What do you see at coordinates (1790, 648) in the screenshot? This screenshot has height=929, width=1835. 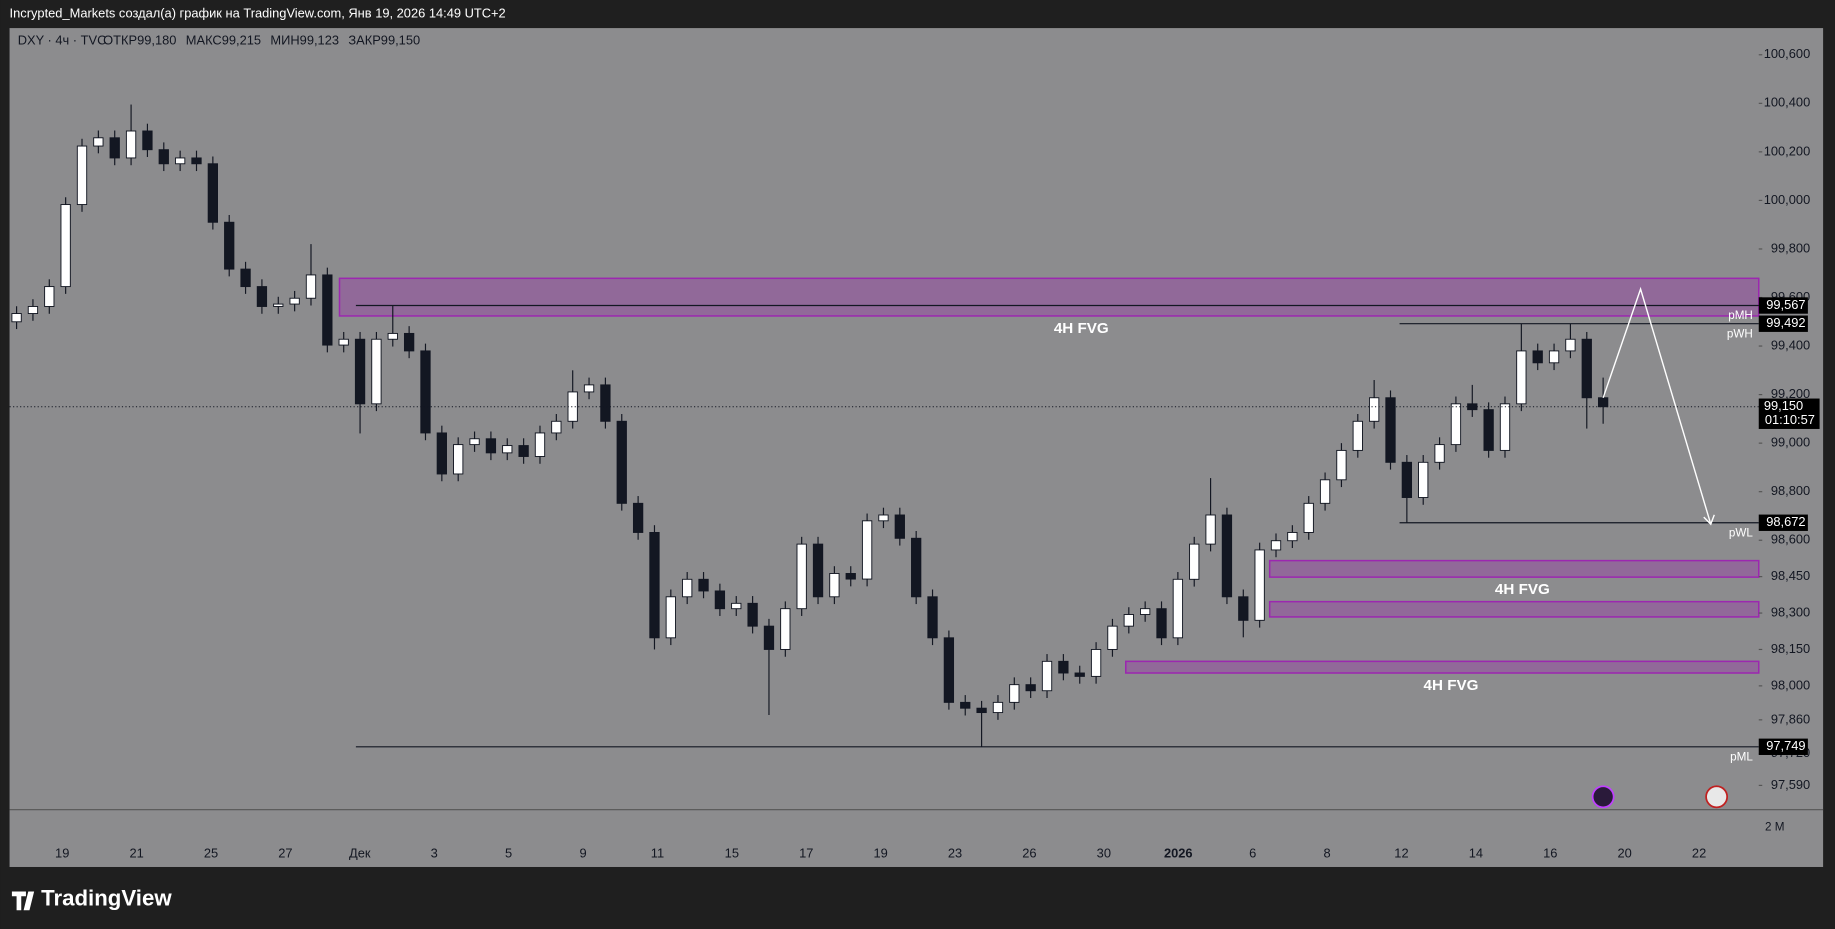 I see `y-tick-label: 98,150` at bounding box center [1790, 648].